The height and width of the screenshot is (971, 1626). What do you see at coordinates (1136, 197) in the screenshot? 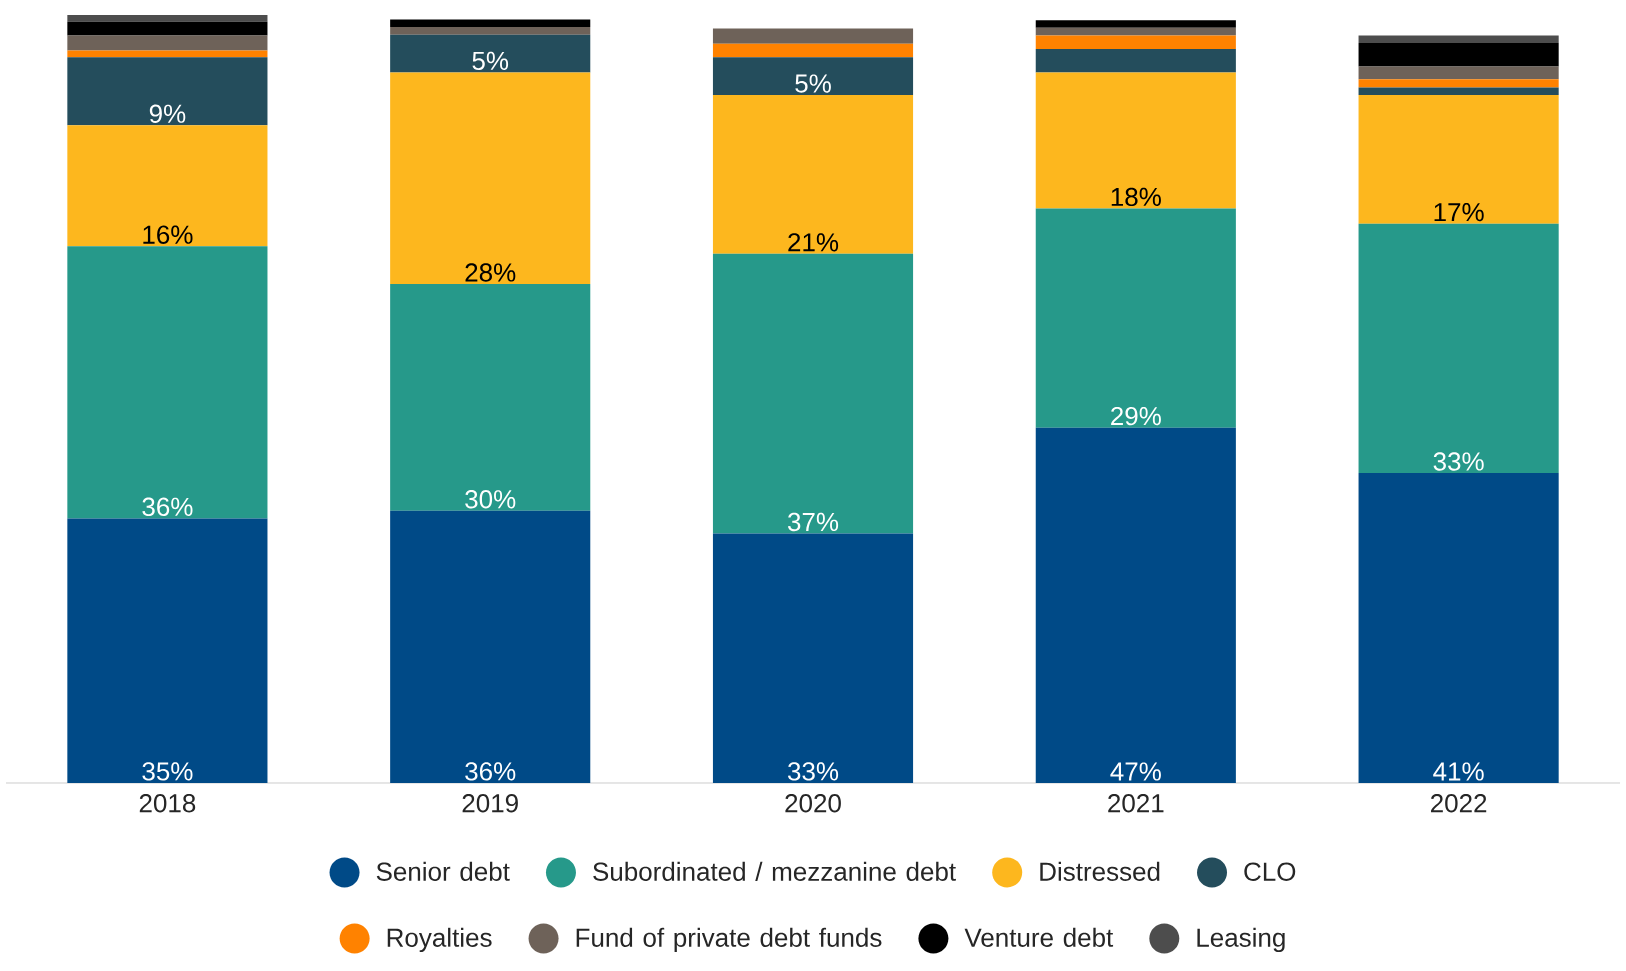
I see `data-label: 18%` at bounding box center [1136, 197].